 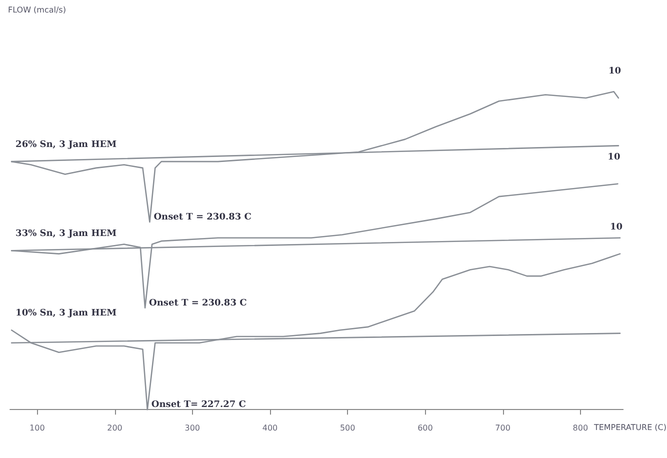 I want to click on text: FLOW (mcal/s), so click(x=37, y=10).